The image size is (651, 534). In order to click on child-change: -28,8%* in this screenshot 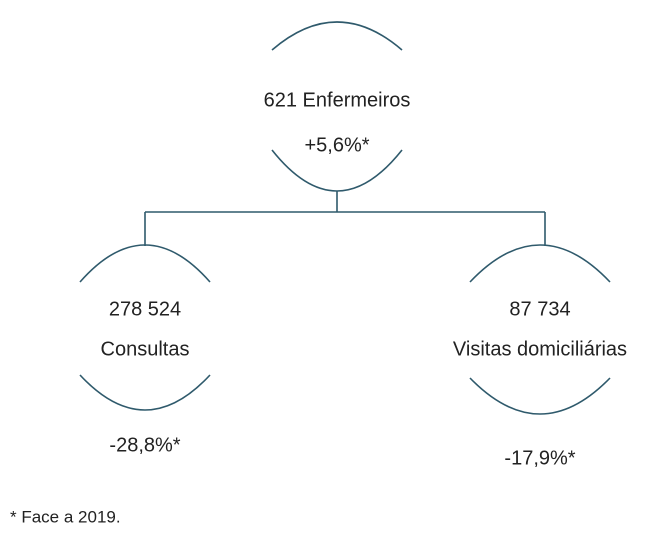, I will do `click(144, 445)`.